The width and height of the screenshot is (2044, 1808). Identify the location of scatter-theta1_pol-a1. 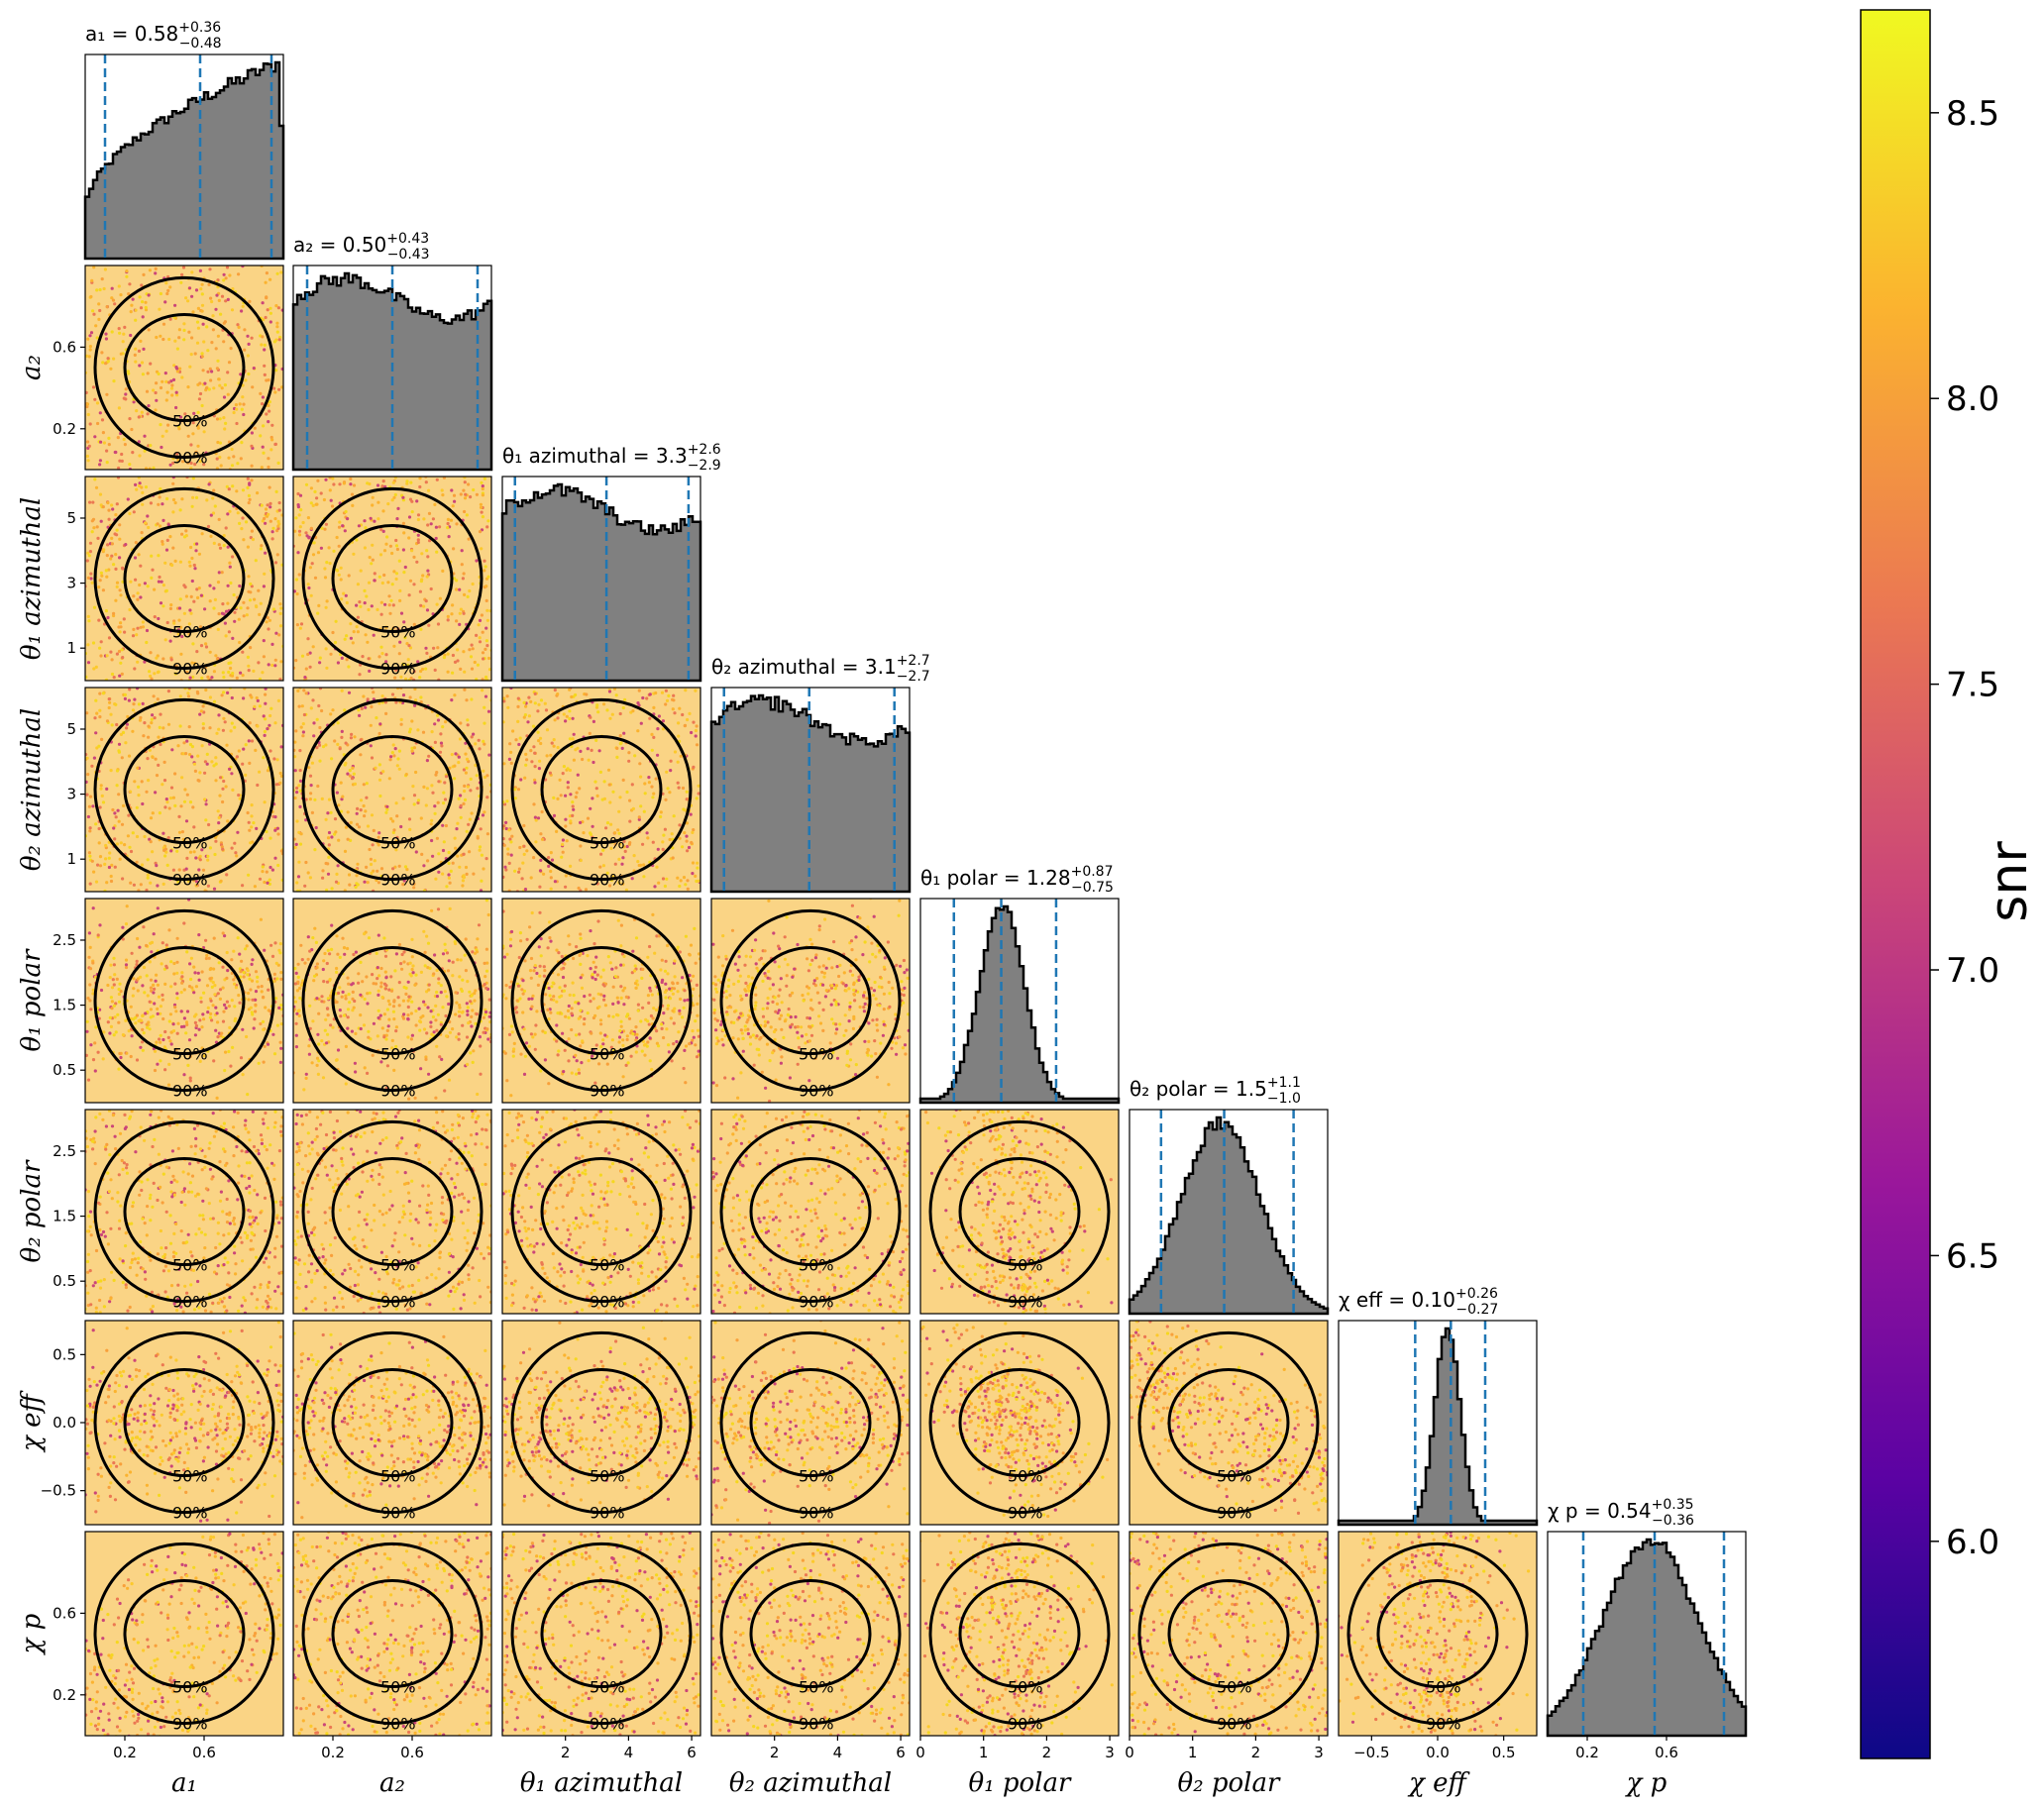
(184, 1001).